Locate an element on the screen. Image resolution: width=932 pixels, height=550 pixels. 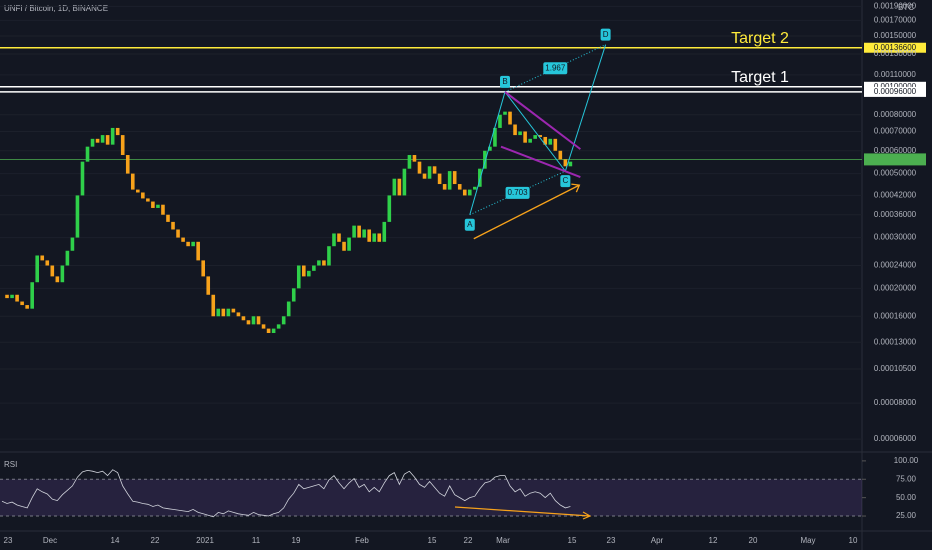
y-tick-label: 0.00036000 is located at coordinates (895, 214).